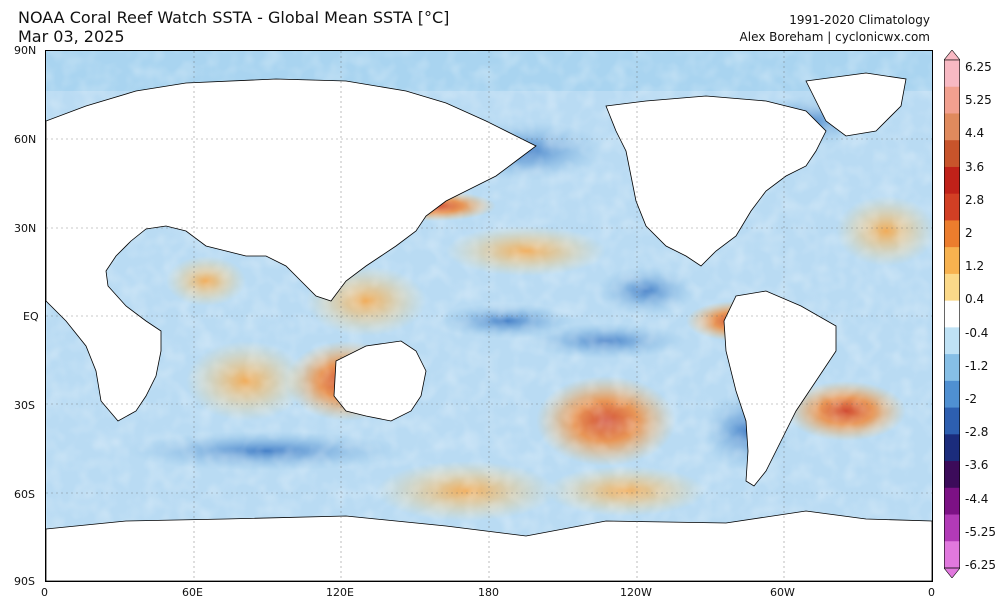 The width and height of the screenshot is (1000, 609). Describe the element at coordinates (834, 37) in the screenshot. I see `credit-label: Alex Boreham | cyclonicwx.com` at that location.